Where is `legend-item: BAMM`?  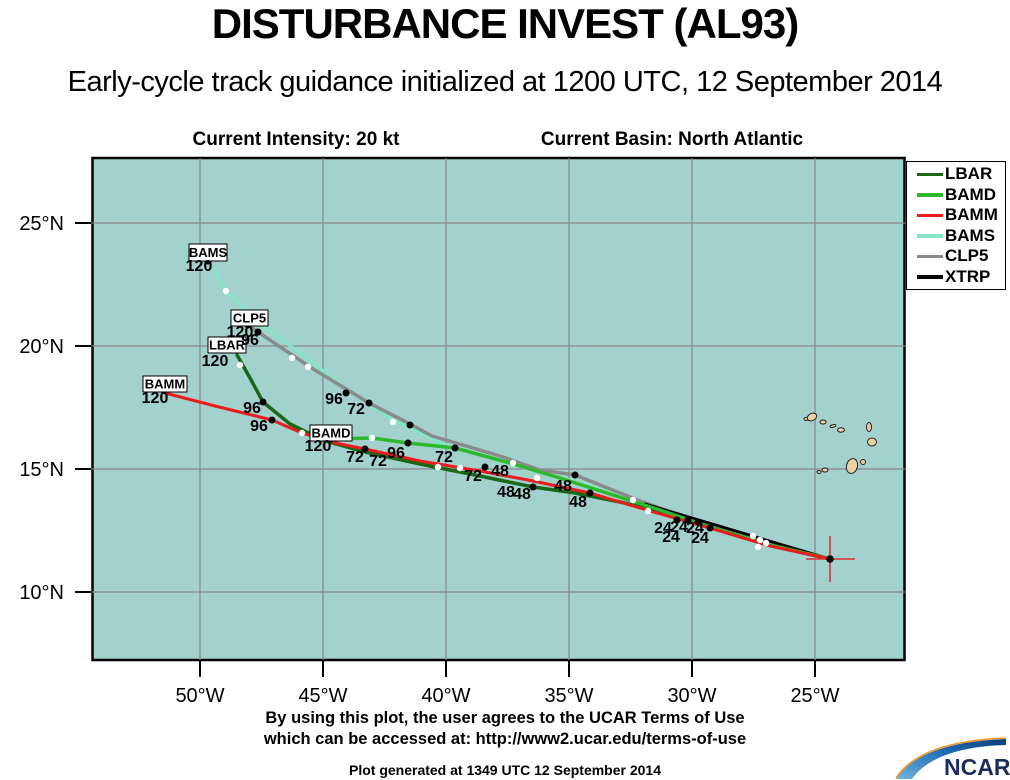
legend-item: BAMM is located at coordinates (961, 215).